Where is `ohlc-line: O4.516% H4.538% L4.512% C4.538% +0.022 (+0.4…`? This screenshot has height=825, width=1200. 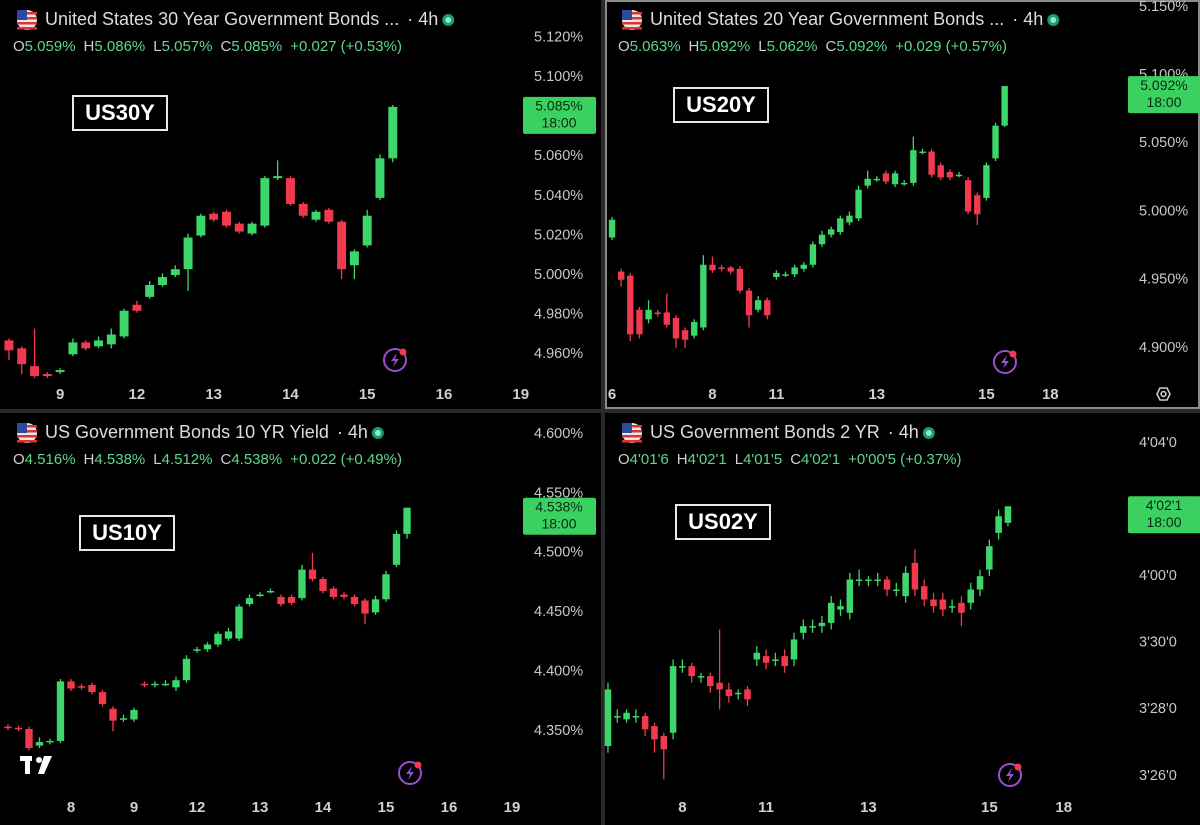 ohlc-line: O4.516% H4.538% L4.512% C4.538% +0.022 (+0.4… is located at coordinates (207, 459).